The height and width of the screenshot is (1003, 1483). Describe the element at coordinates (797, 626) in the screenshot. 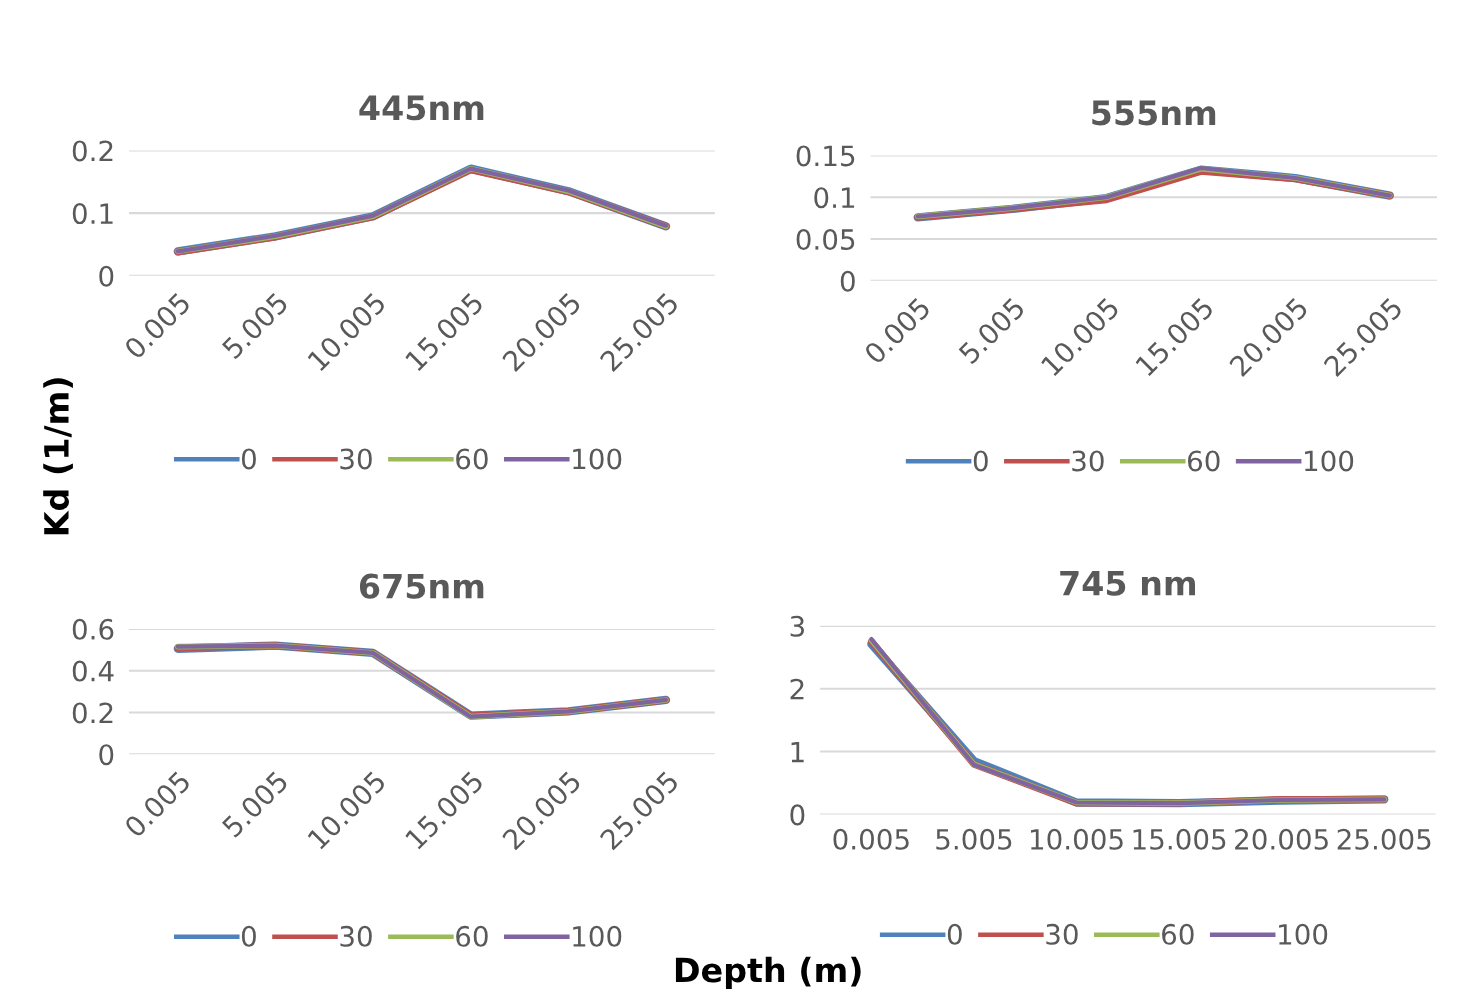

I see `y-tick-label: 3` at that location.